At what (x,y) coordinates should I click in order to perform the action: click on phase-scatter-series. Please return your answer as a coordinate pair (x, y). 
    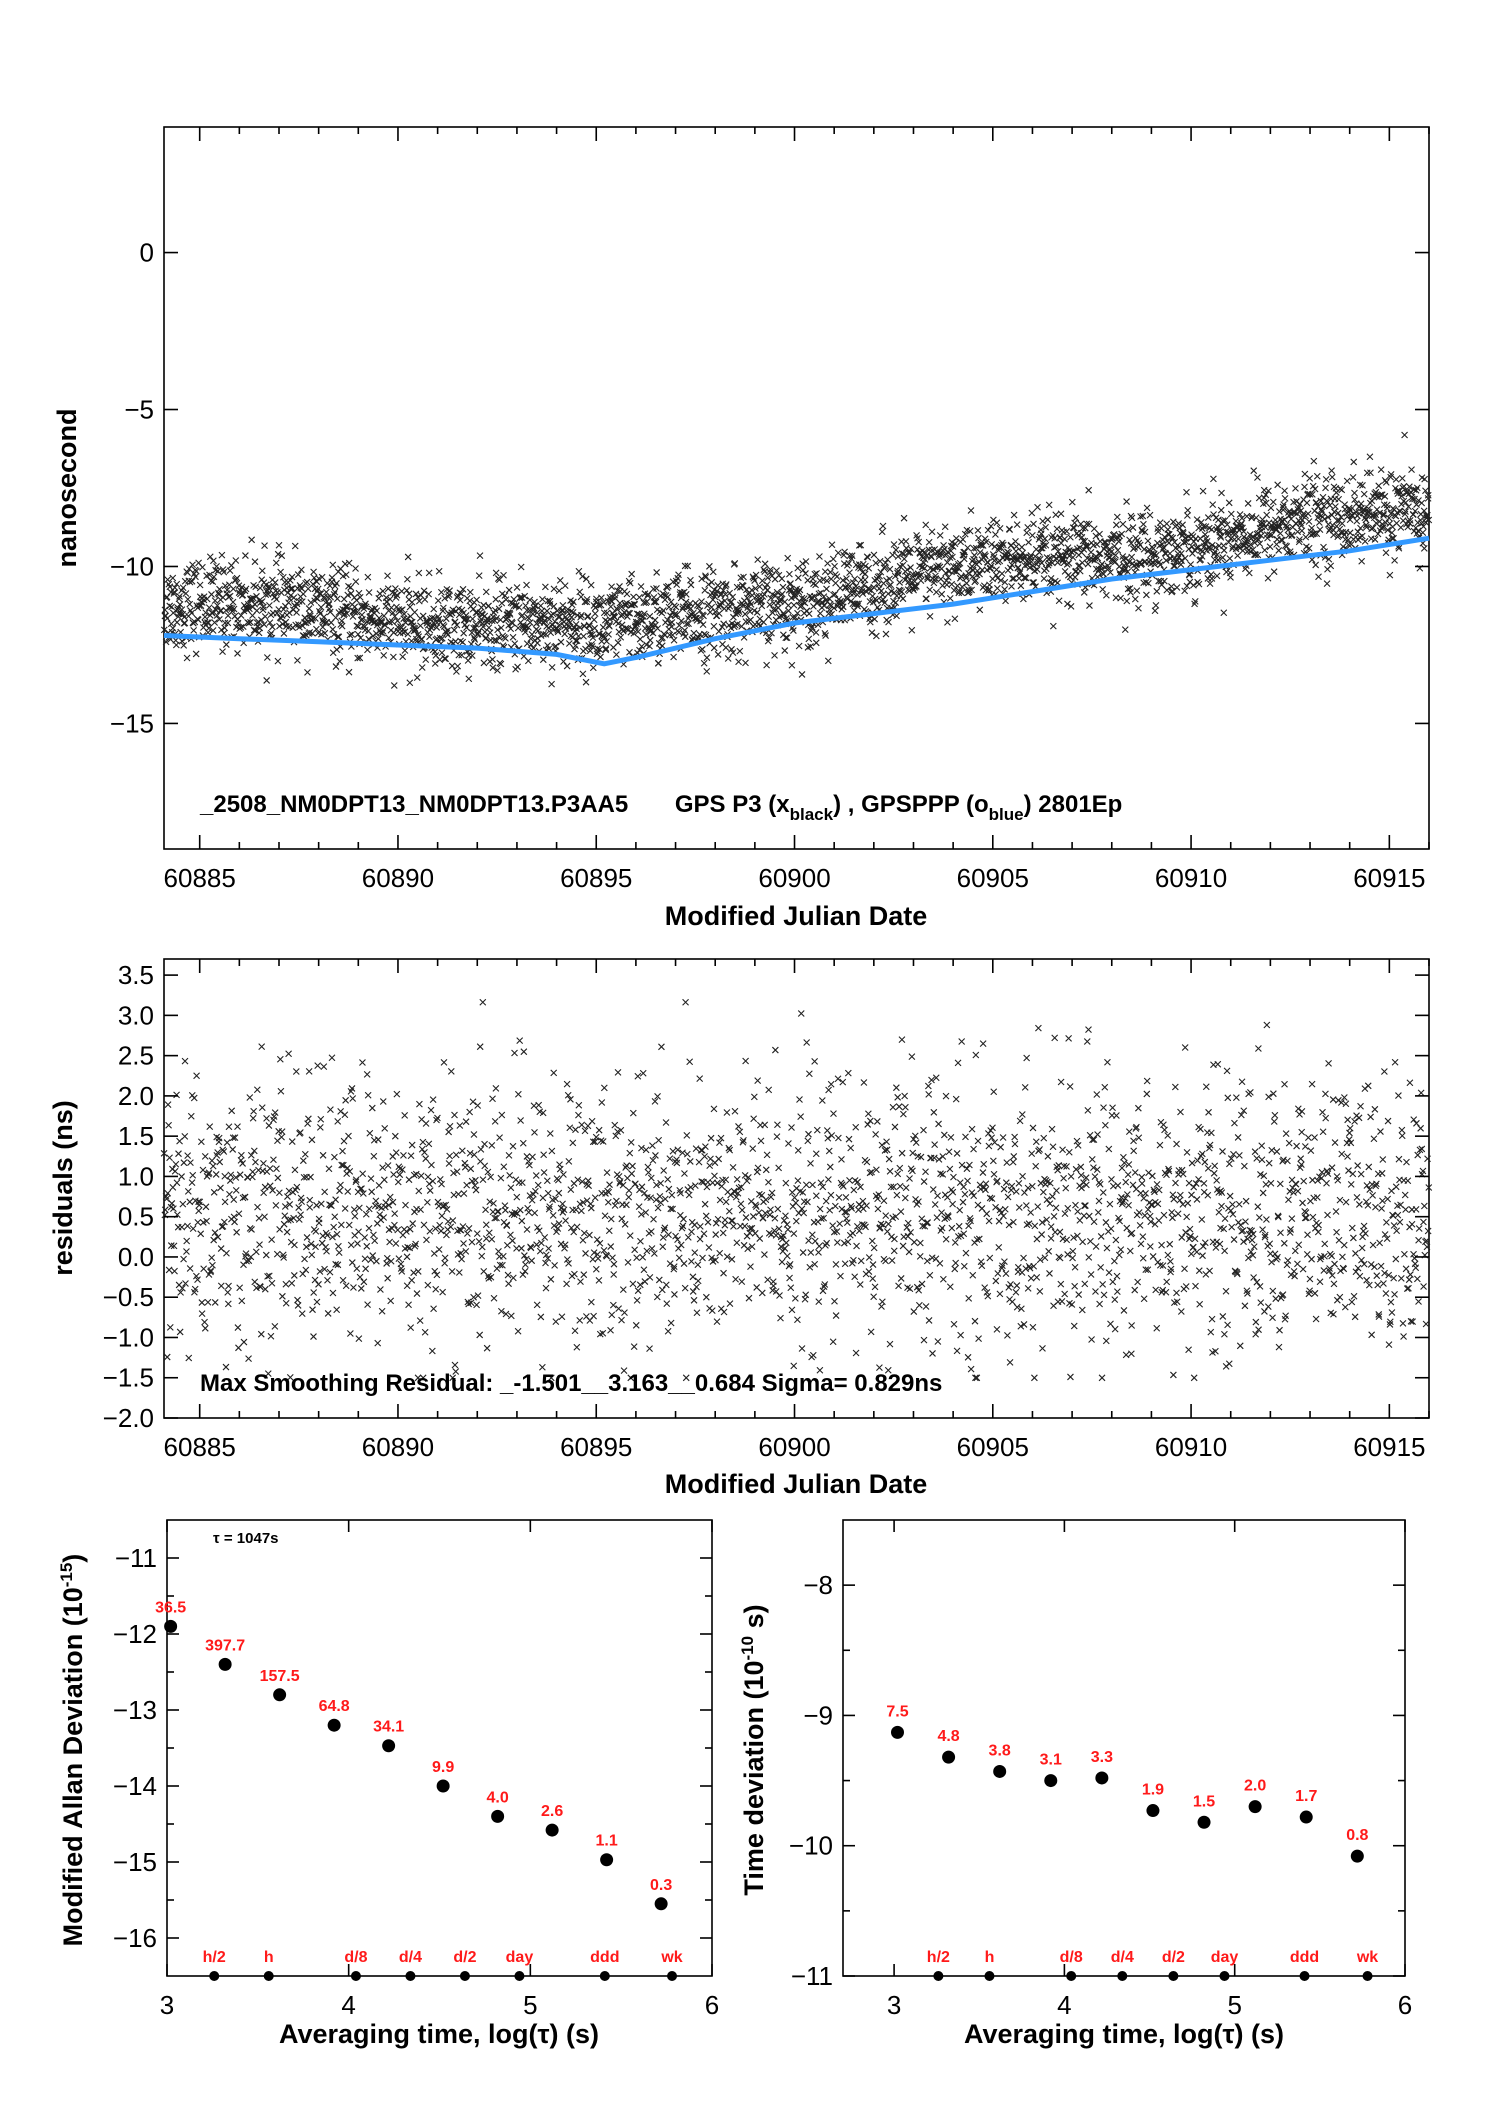
    Looking at the image, I should click on (796, 560).